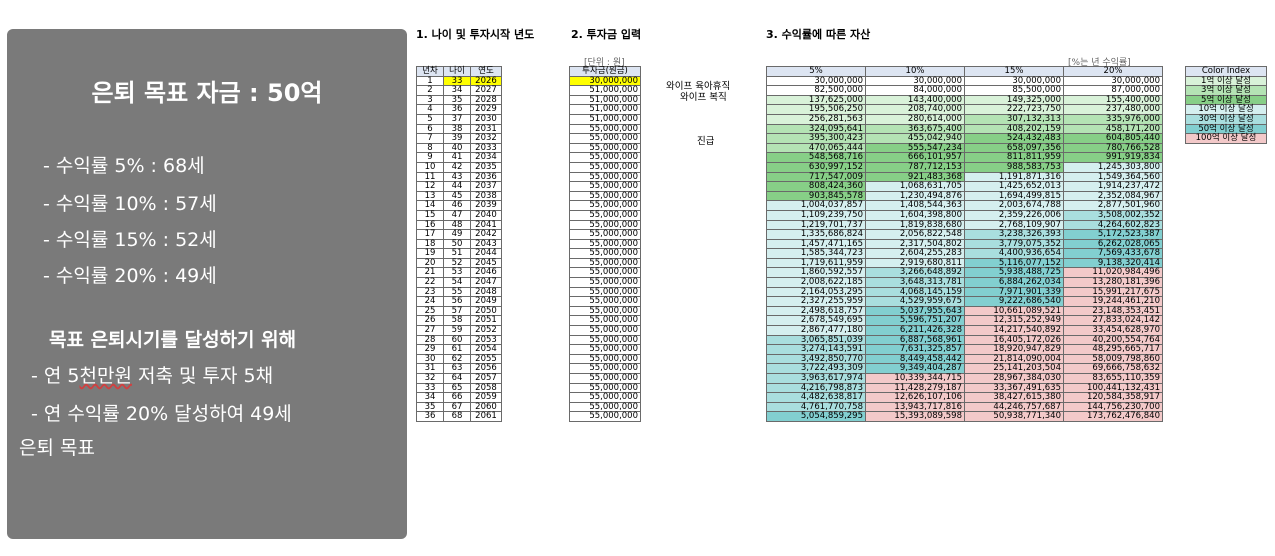  Describe the element at coordinates (457, 416) in the screenshot. I see `age-cell: 68` at that location.